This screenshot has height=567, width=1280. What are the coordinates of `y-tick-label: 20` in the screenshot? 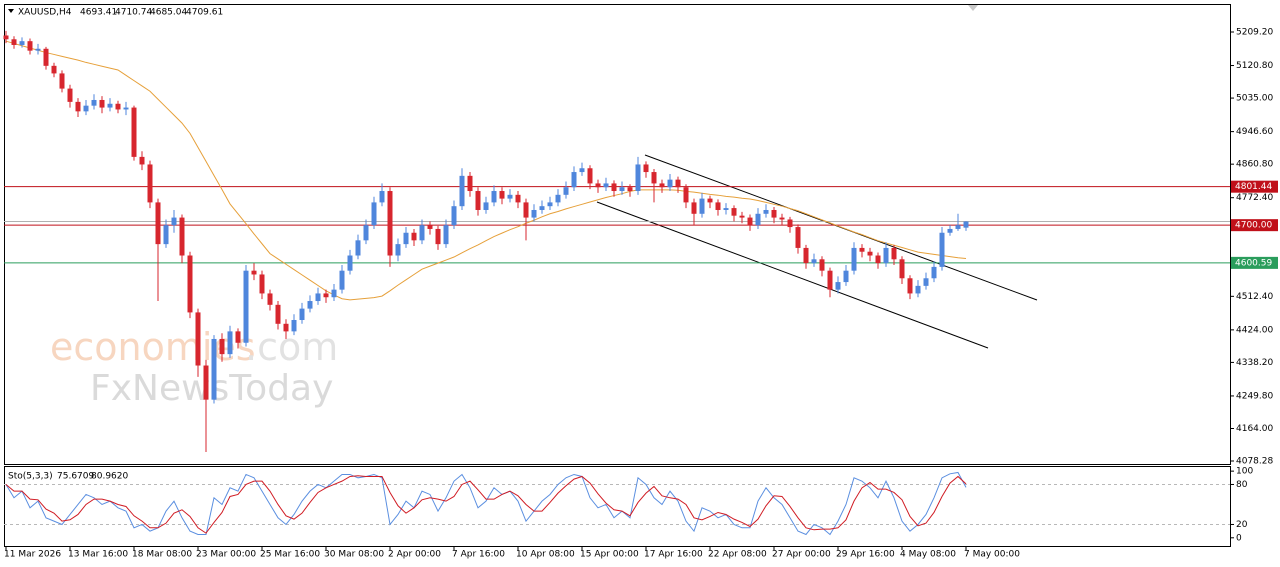 It's located at (1242, 525).